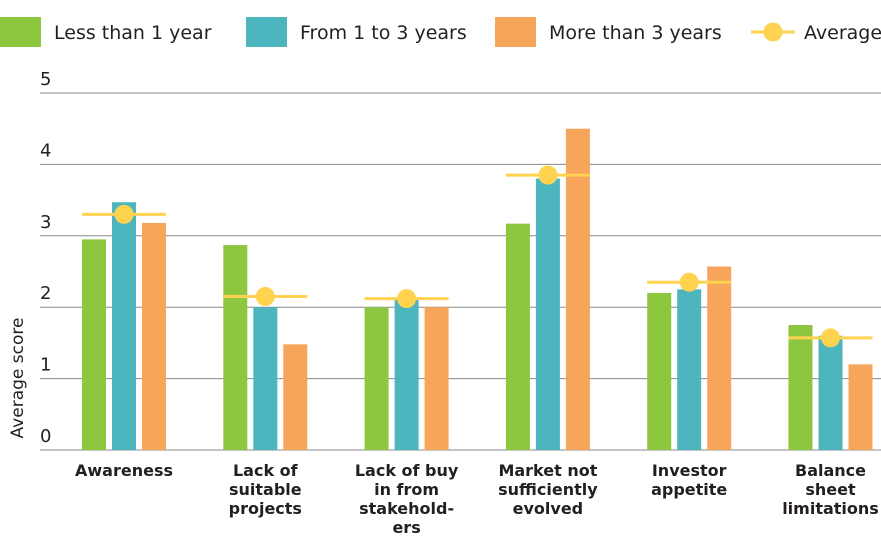 The image size is (881, 549). What do you see at coordinates (773, 32) in the screenshot?
I see `legend-average-point` at bounding box center [773, 32].